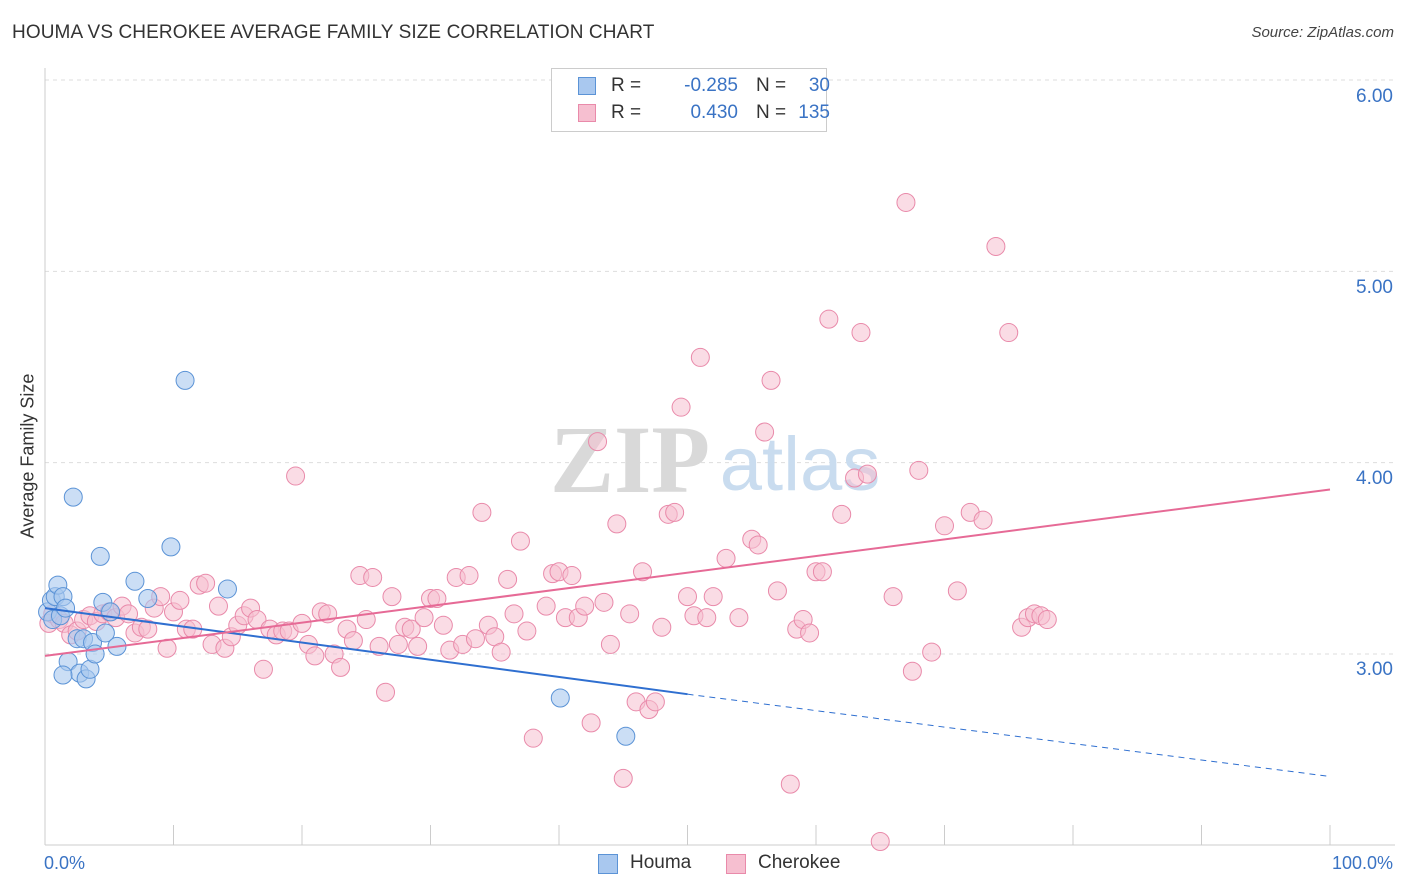 The width and height of the screenshot is (1406, 892). Describe the element at coordinates (1009, 735) in the screenshot. I see `houma-trend-extension` at that location.